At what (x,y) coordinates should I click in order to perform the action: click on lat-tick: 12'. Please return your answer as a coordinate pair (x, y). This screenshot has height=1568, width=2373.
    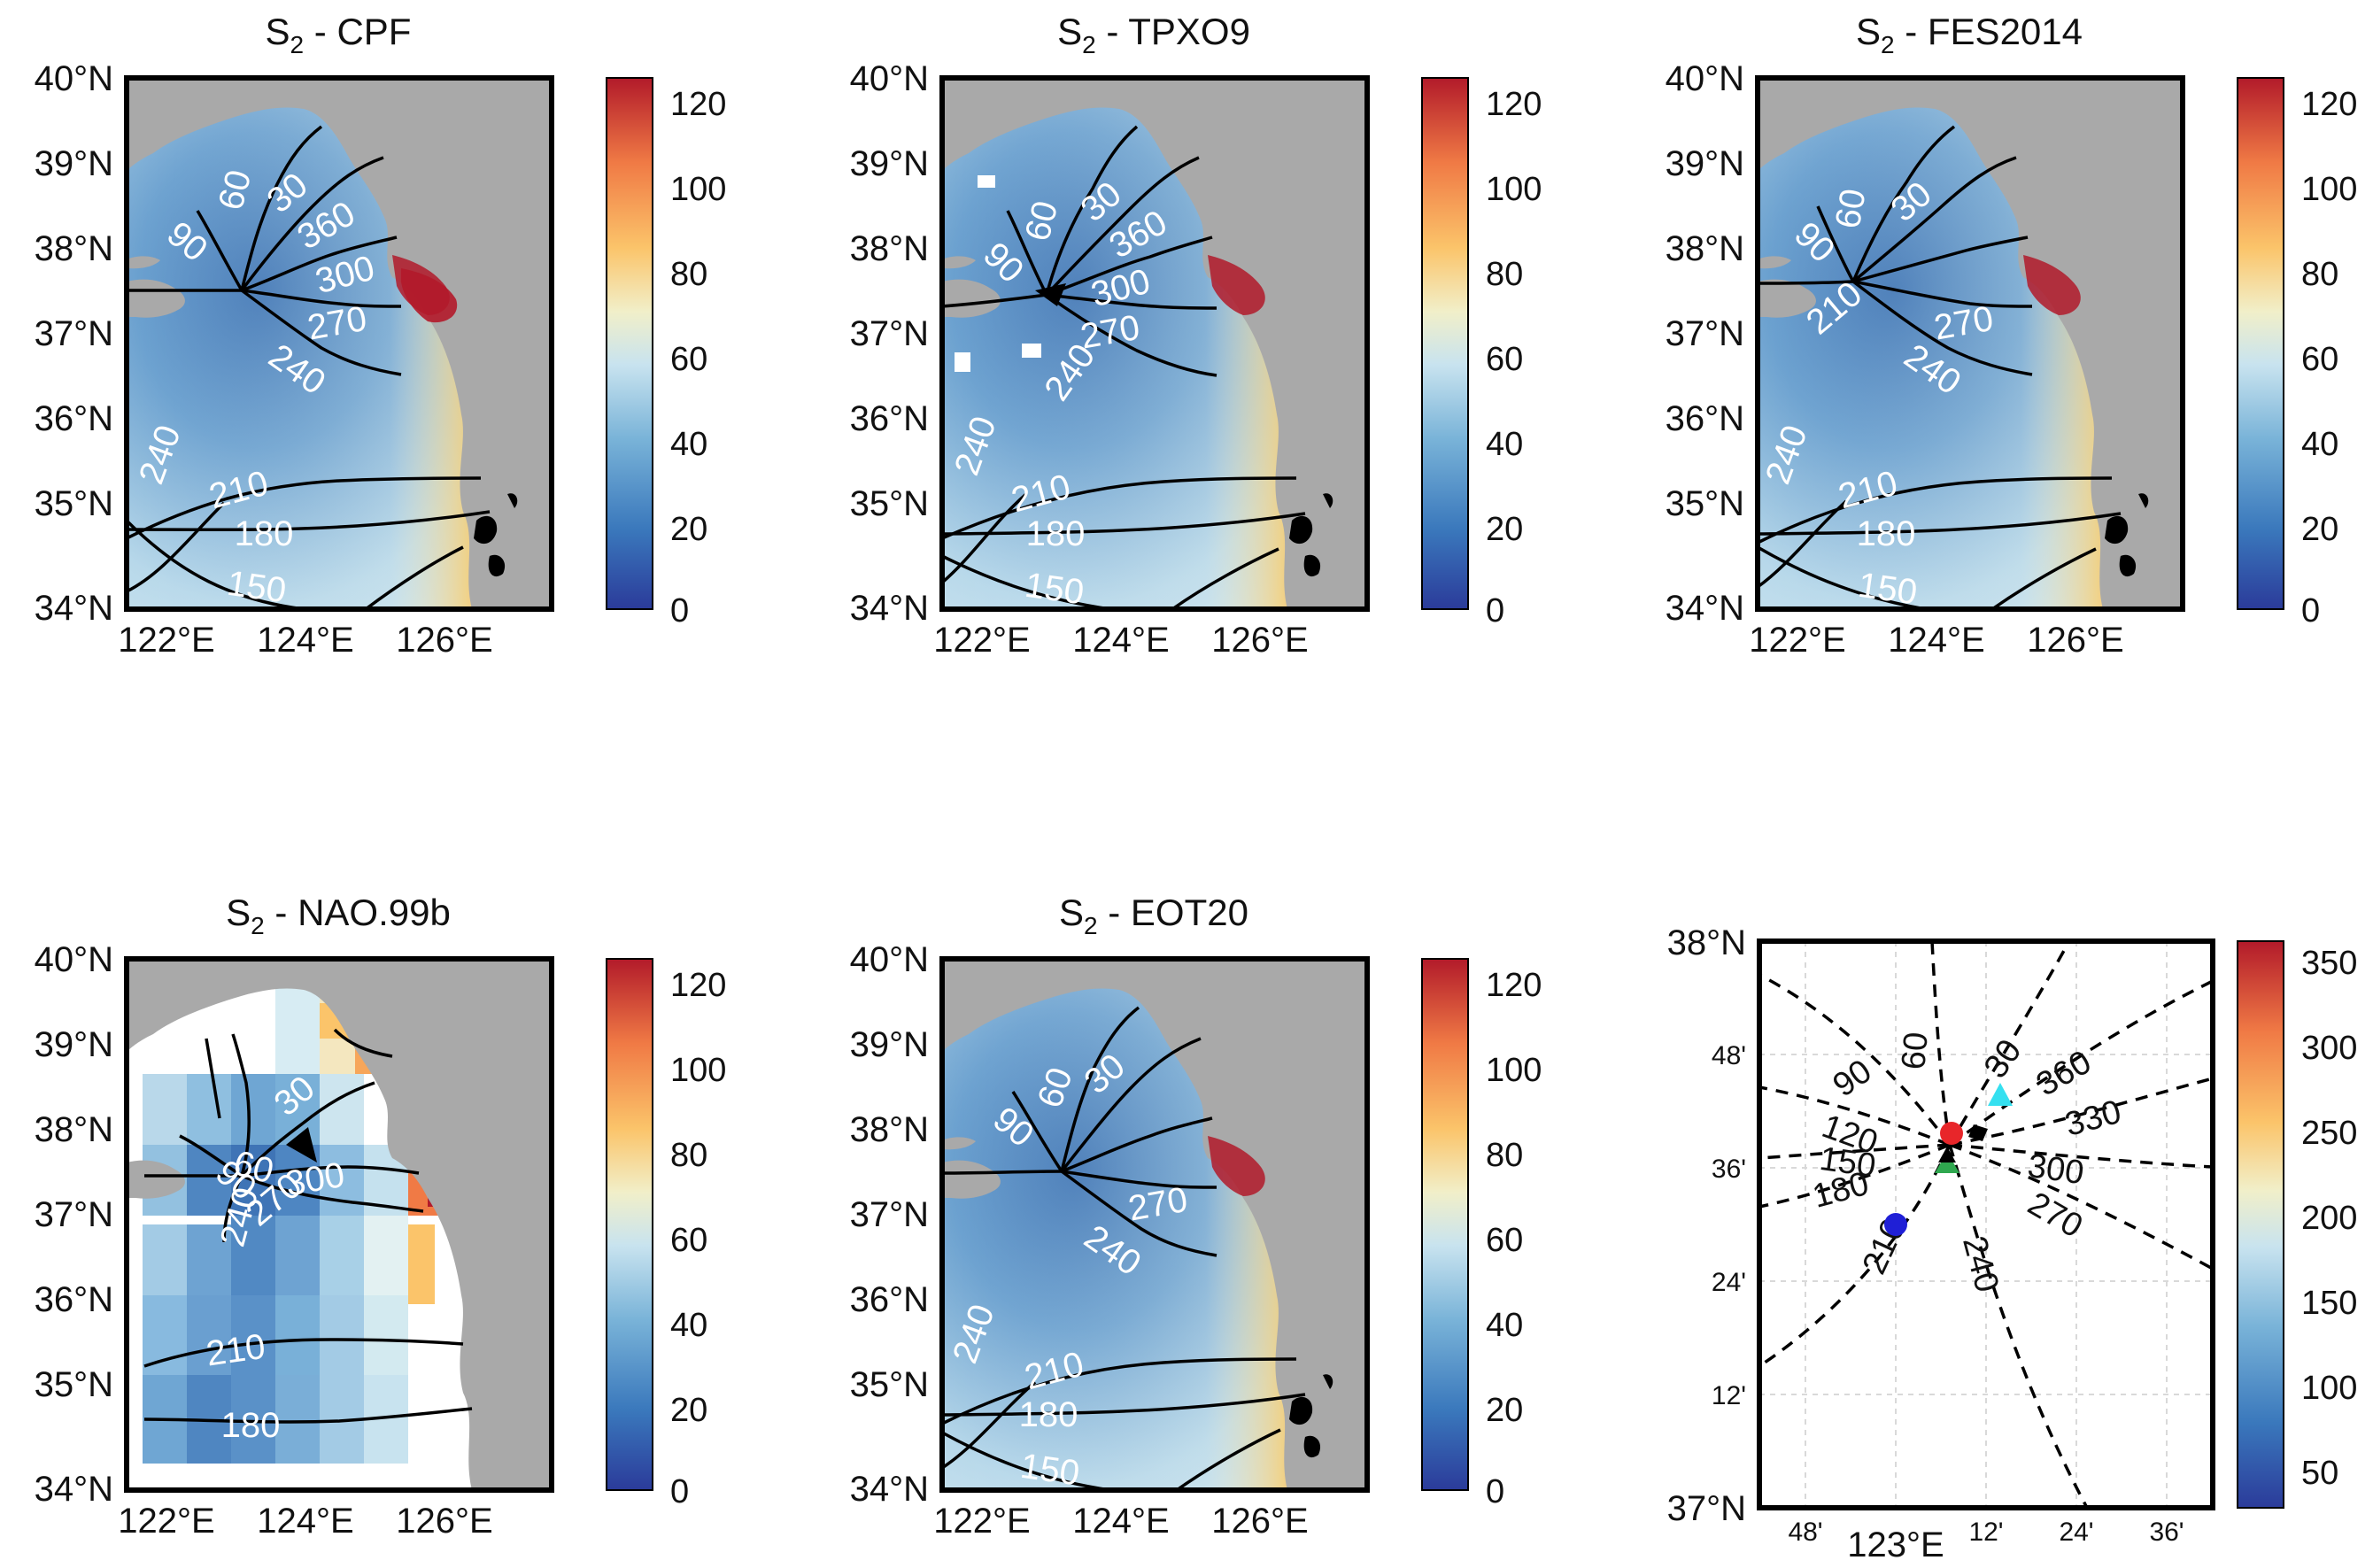
    Looking at the image, I should click on (1729, 1395).